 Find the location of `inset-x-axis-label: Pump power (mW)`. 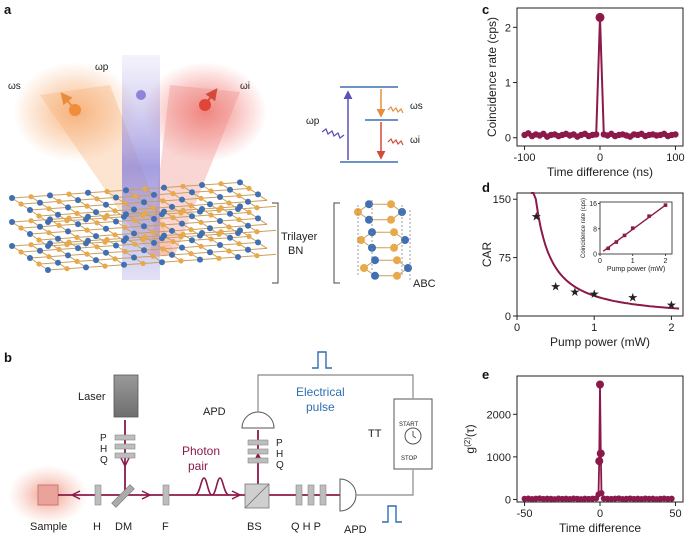

inset-x-axis-label: Pump power (mW) is located at coordinates (636, 269).